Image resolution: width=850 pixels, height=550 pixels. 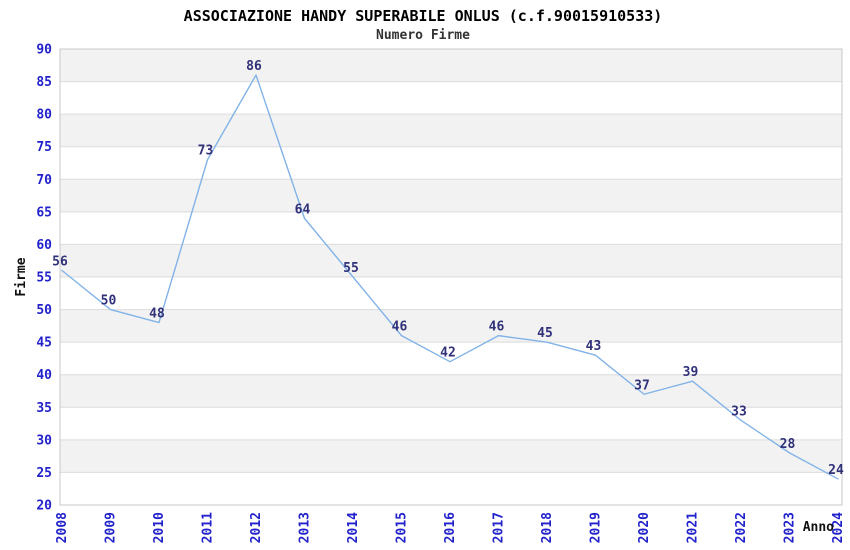 What do you see at coordinates (44, 50) in the screenshot?
I see `y-tick-label: 90` at bounding box center [44, 50].